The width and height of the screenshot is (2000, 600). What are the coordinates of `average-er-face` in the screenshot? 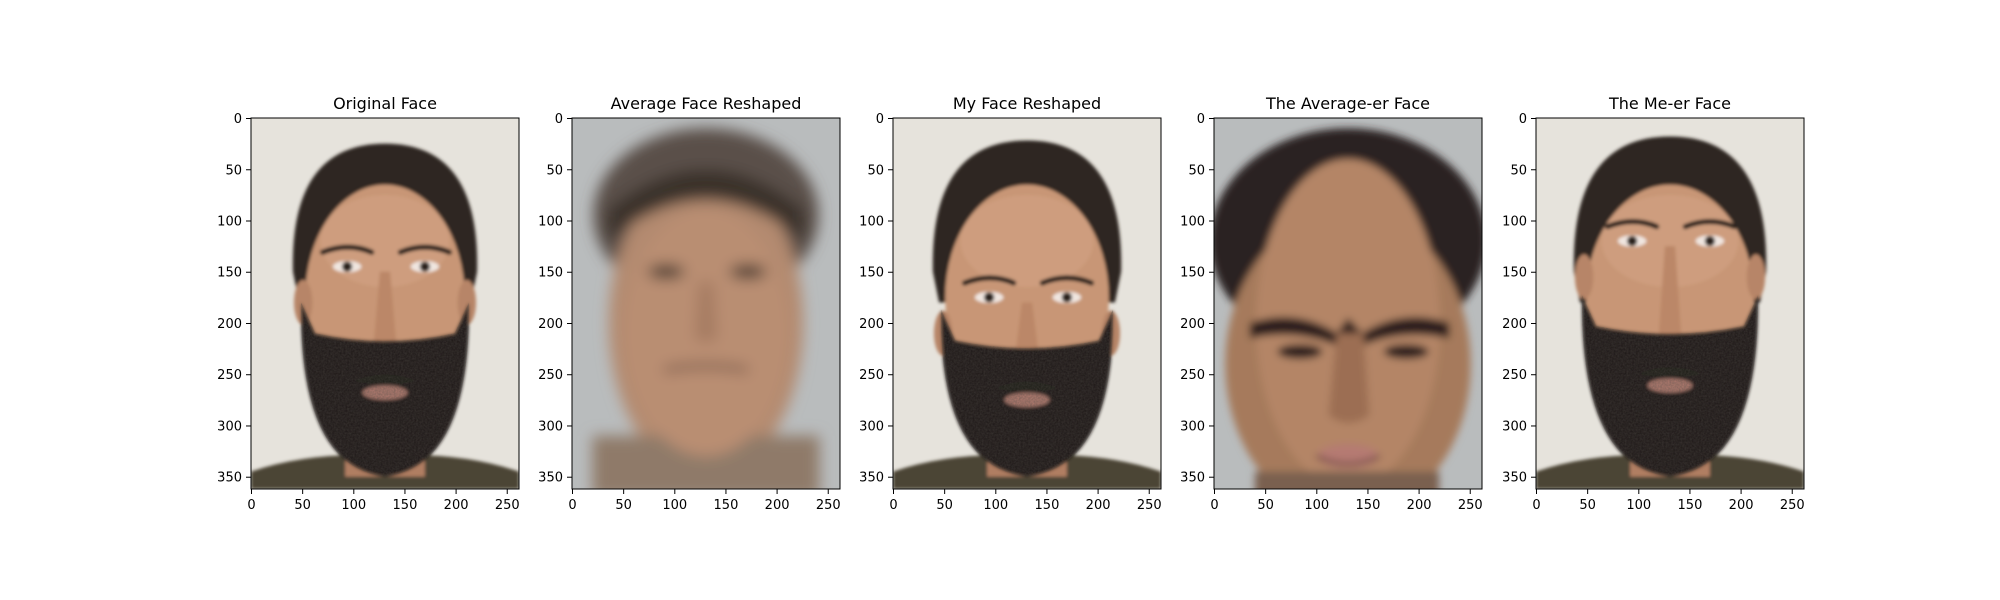 It's located at (1348, 309).